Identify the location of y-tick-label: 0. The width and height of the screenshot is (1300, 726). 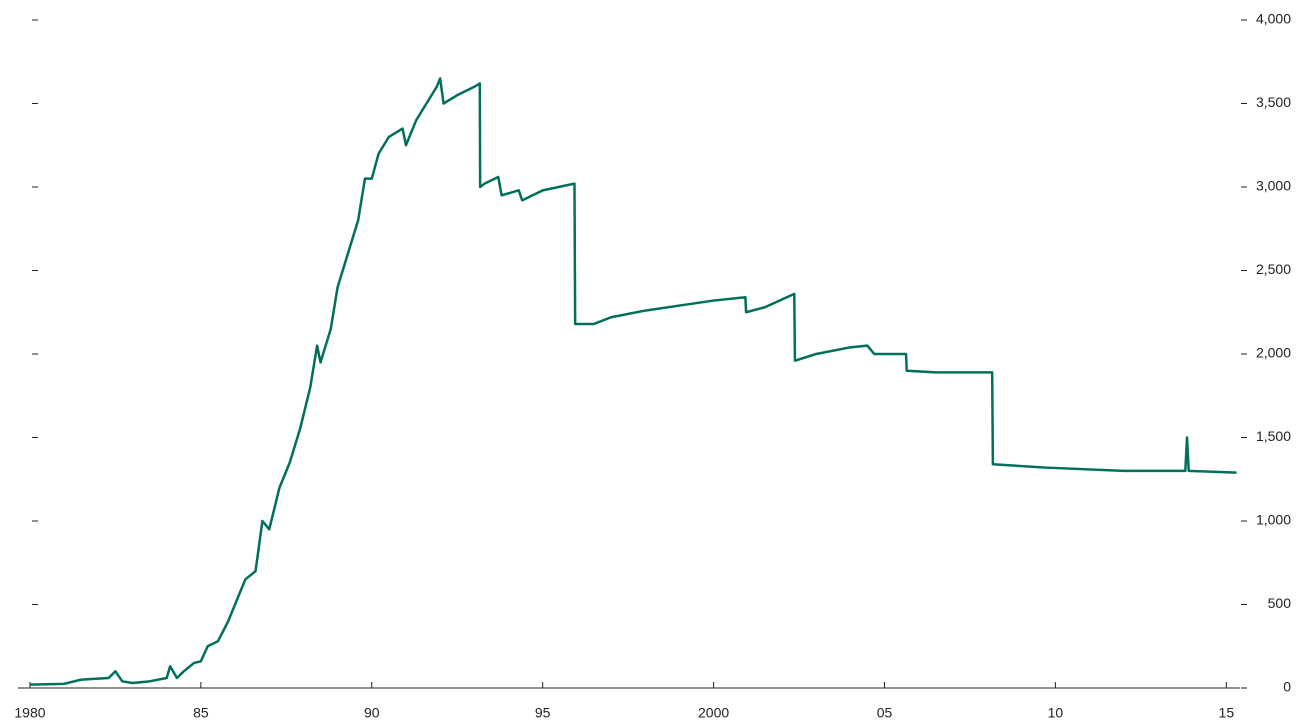
(1287, 687).